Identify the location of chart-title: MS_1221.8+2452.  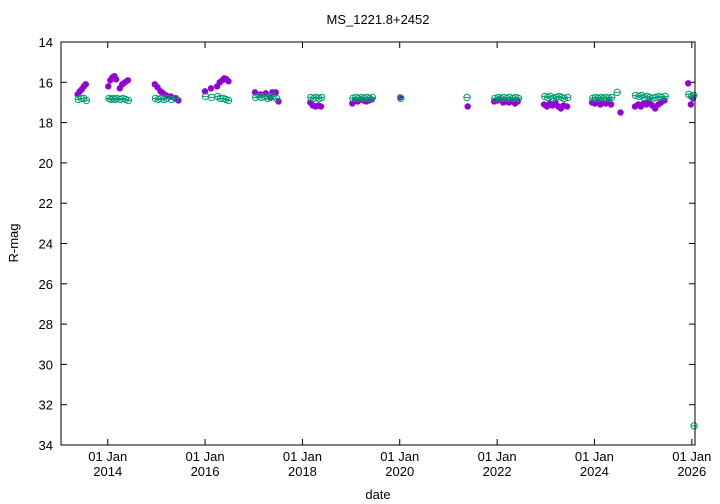
(377, 19).